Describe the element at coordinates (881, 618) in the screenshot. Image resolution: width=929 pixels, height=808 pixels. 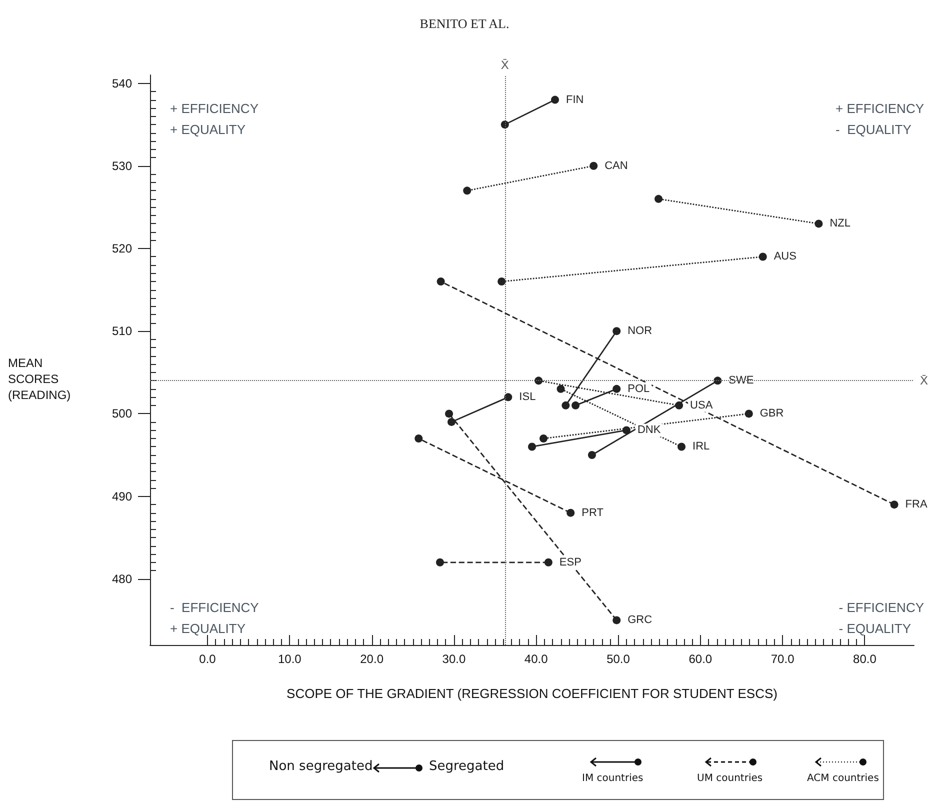
I see `annotation: - EFFICIENCY - EQUALITY` at that location.